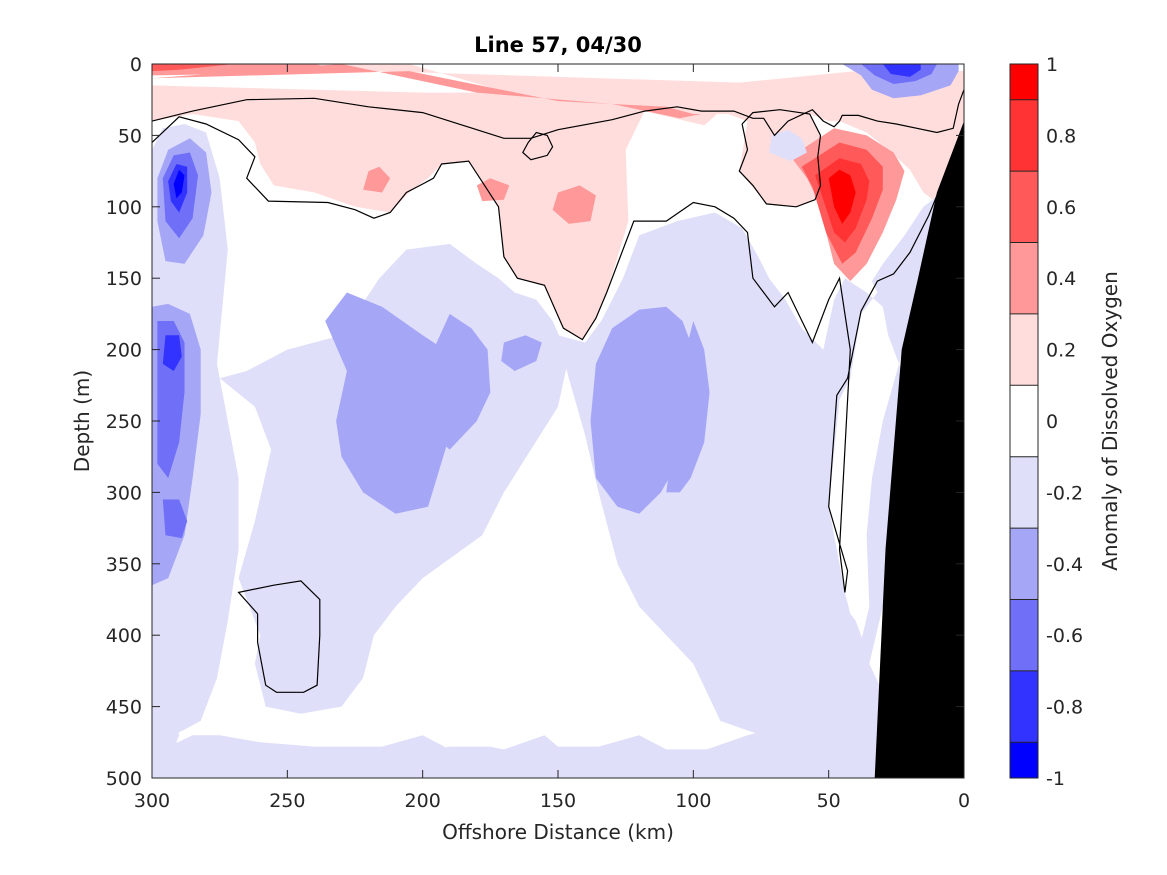 Image resolution: width=1167 pixels, height=875 pixels. What do you see at coordinates (964, 801) in the screenshot?
I see `x-tick-label: 0` at bounding box center [964, 801].